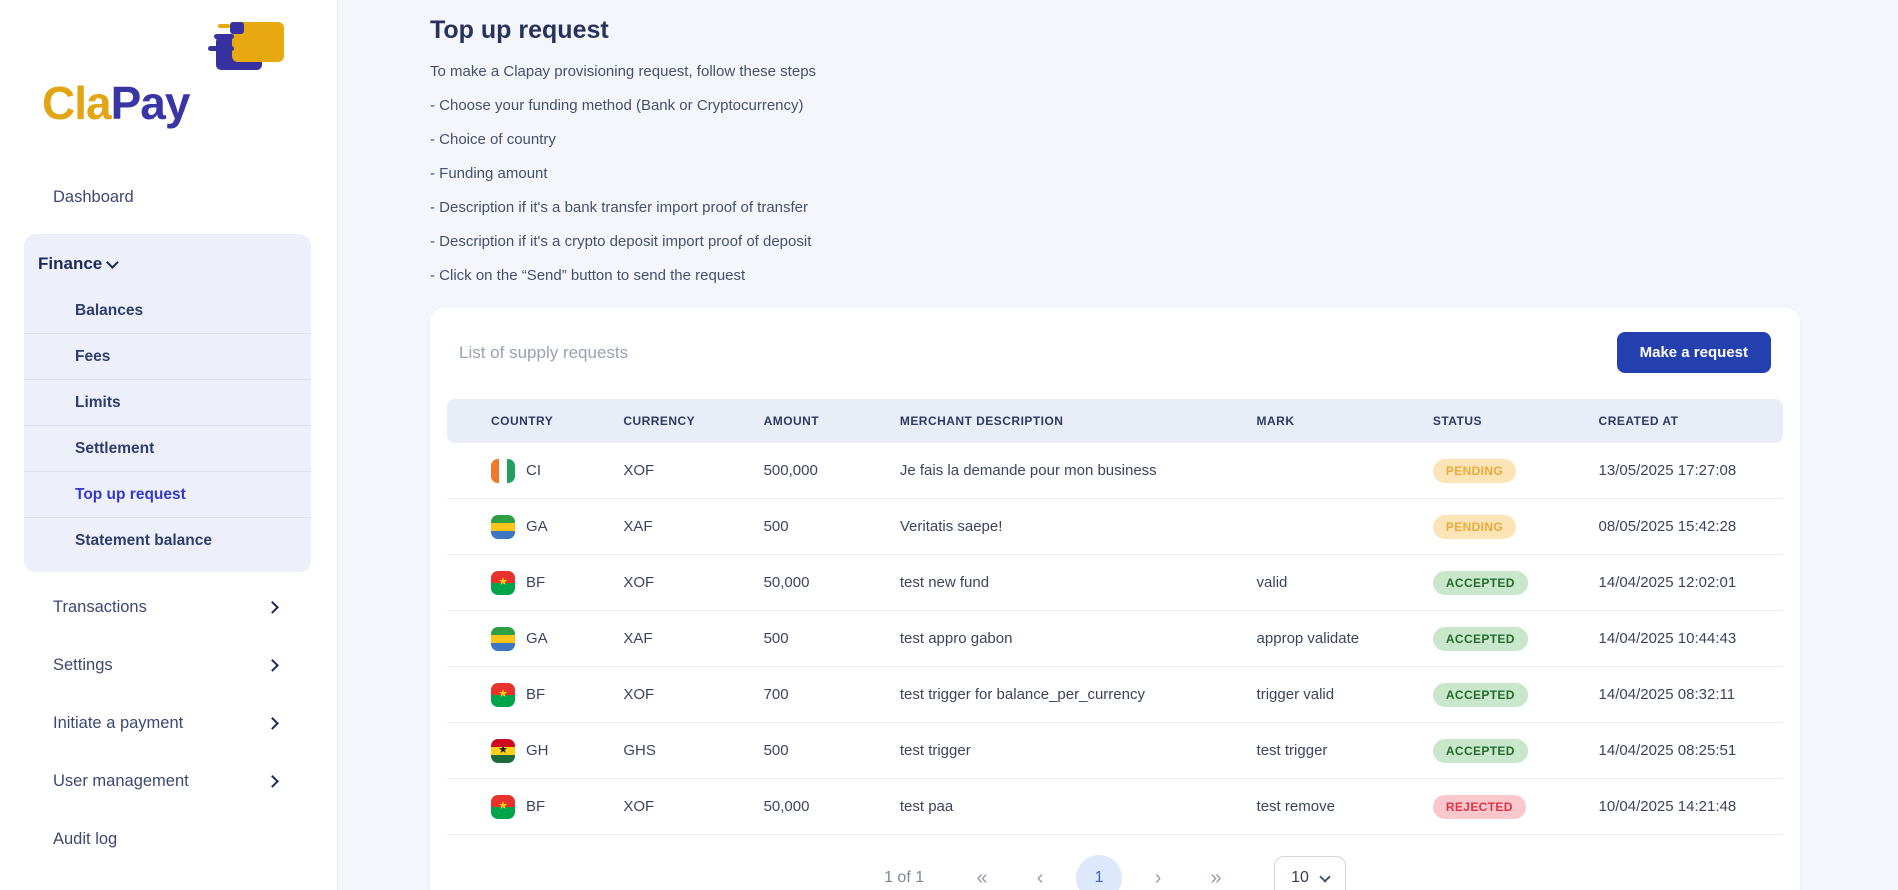 The width and height of the screenshot is (1898, 890). Describe the element at coordinates (85, 838) in the screenshot. I see `sidebar-item-label: Audit log` at that location.